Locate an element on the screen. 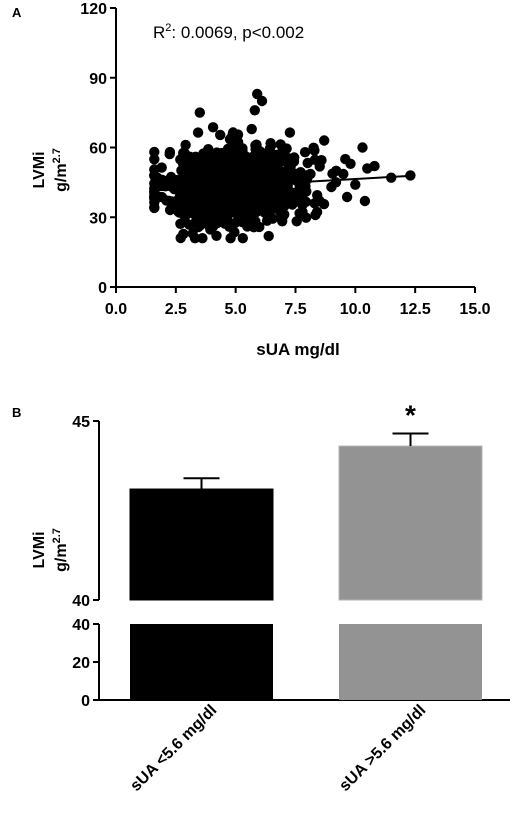  scatter-y-axis-unit: g/m2.7 is located at coordinates (60, 170).